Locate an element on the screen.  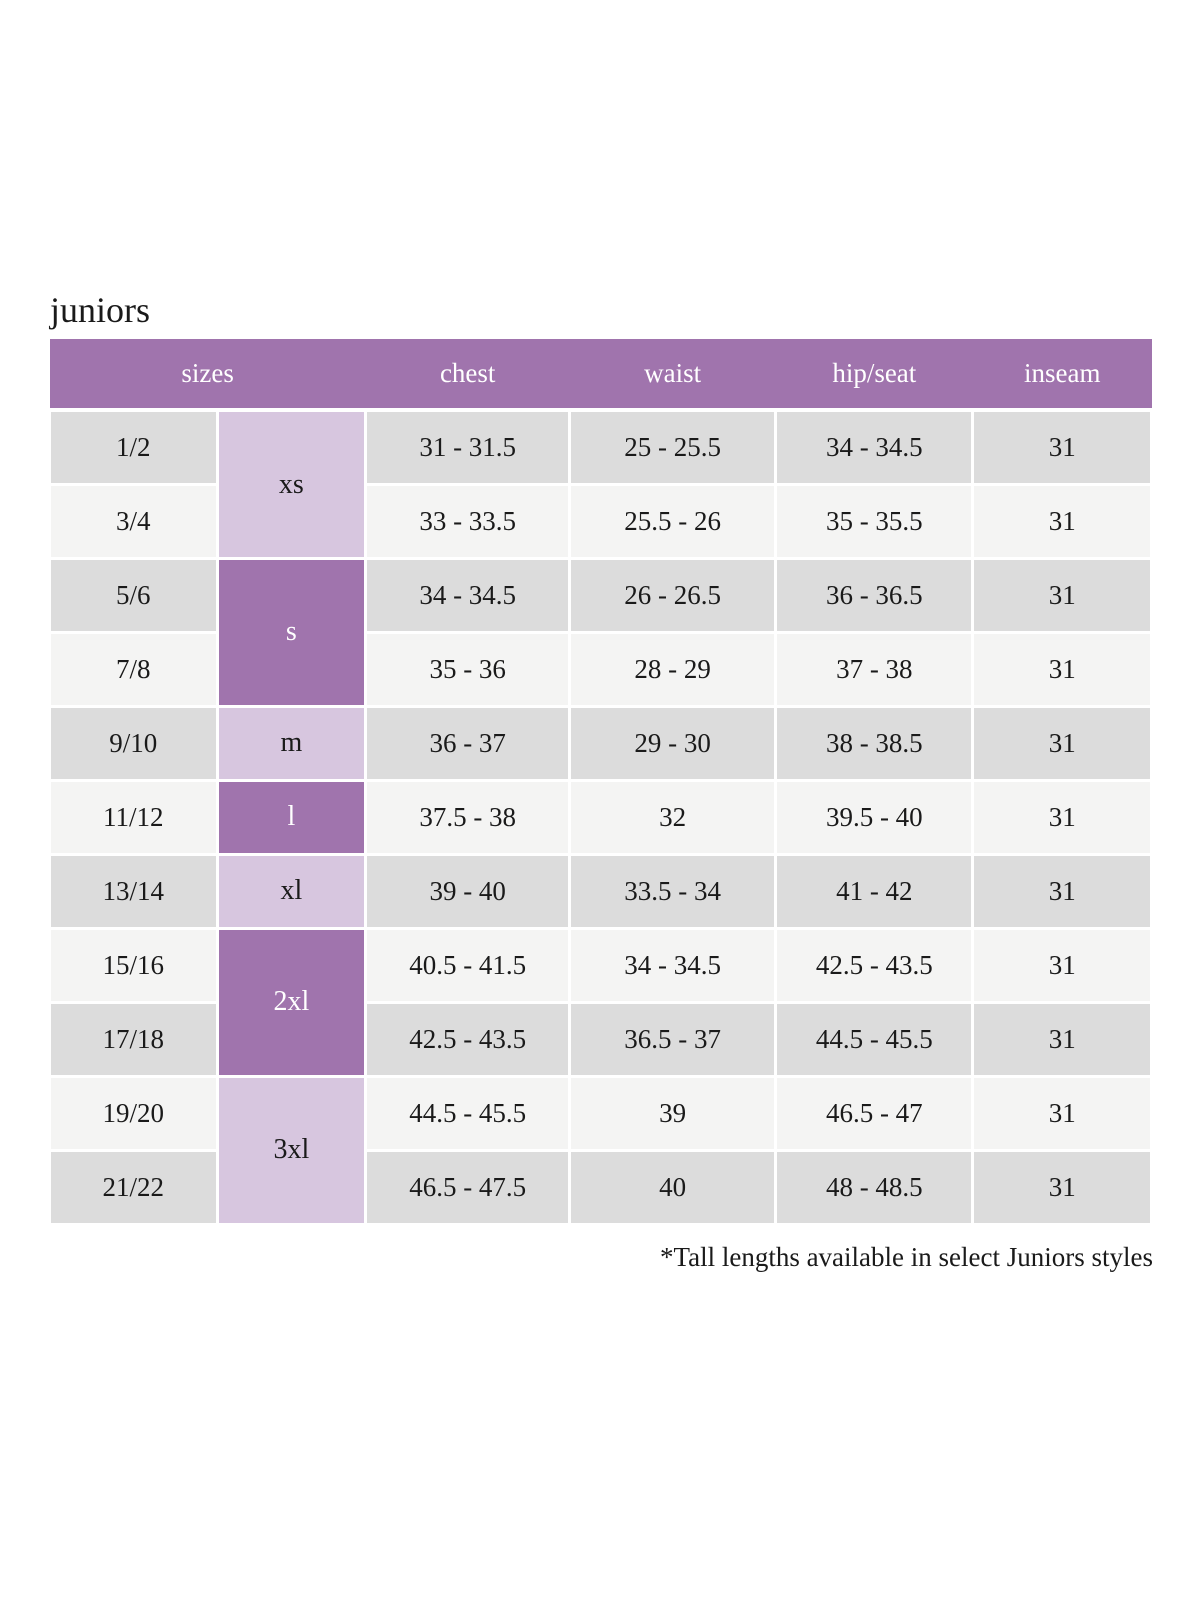
letter-size-cell-xl: xl is located at coordinates (291, 891).